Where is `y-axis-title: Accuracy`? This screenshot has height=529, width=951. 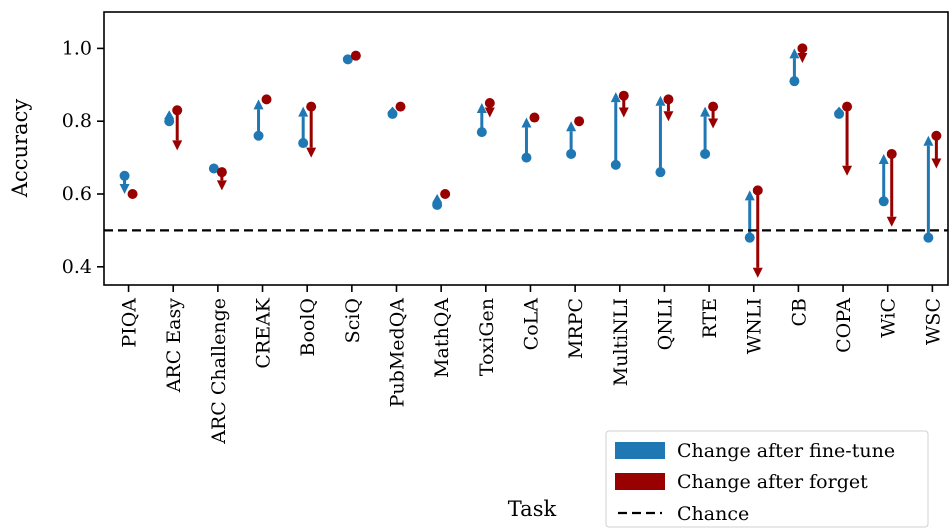
y-axis-title: Accuracy is located at coordinates (20, 149).